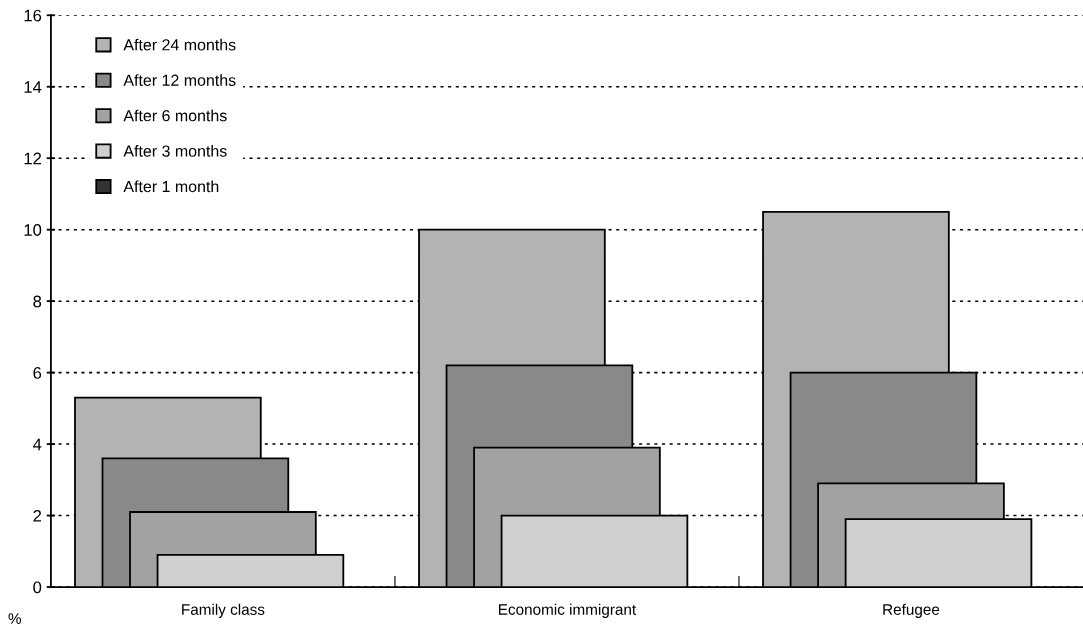 The width and height of the screenshot is (1083, 636). What do you see at coordinates (33, 15) in the screenshot?
I see `y-tick-label: 16` at bounding box center [33, 15].